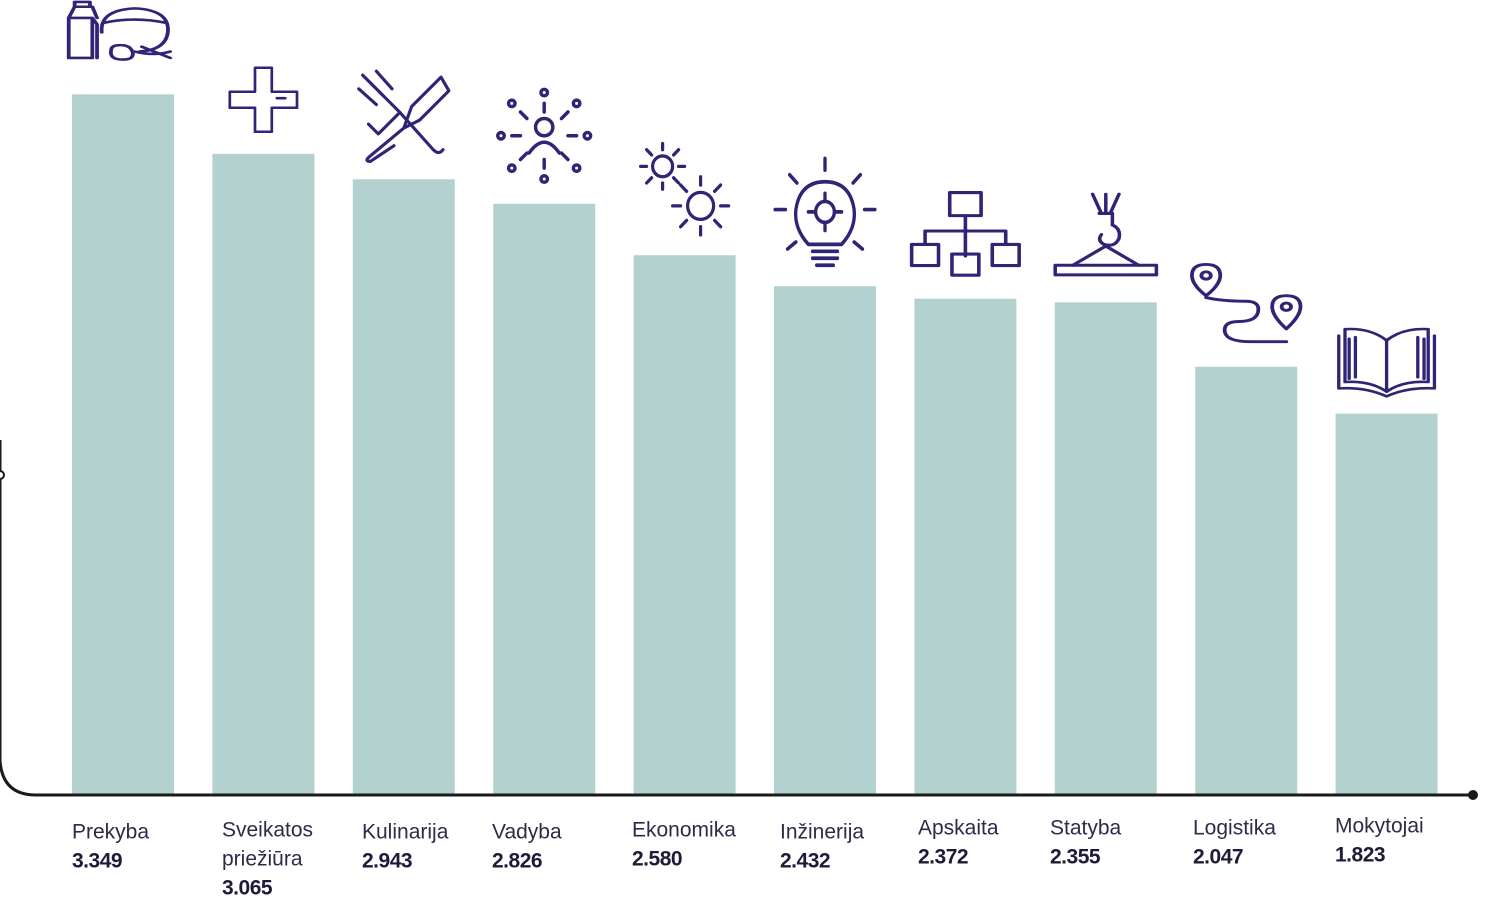 Image resolution: width=1500 pixels, height=899 pixels. Describe the element at coordinates (262, 859) in the screenshot. I see `category-label: priežiūra` at that location.